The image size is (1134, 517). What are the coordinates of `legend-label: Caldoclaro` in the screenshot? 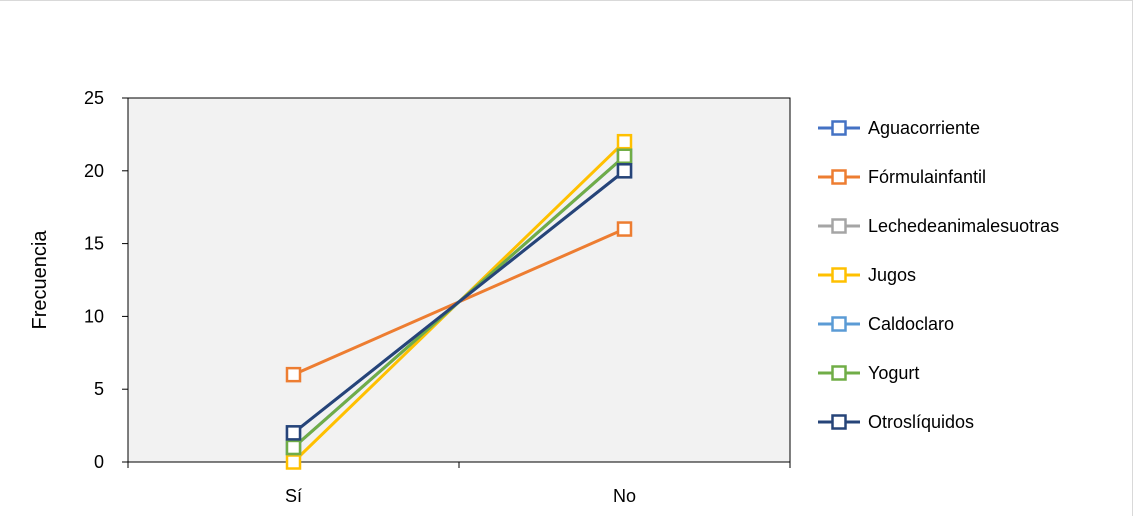 It's located at (911, 324).